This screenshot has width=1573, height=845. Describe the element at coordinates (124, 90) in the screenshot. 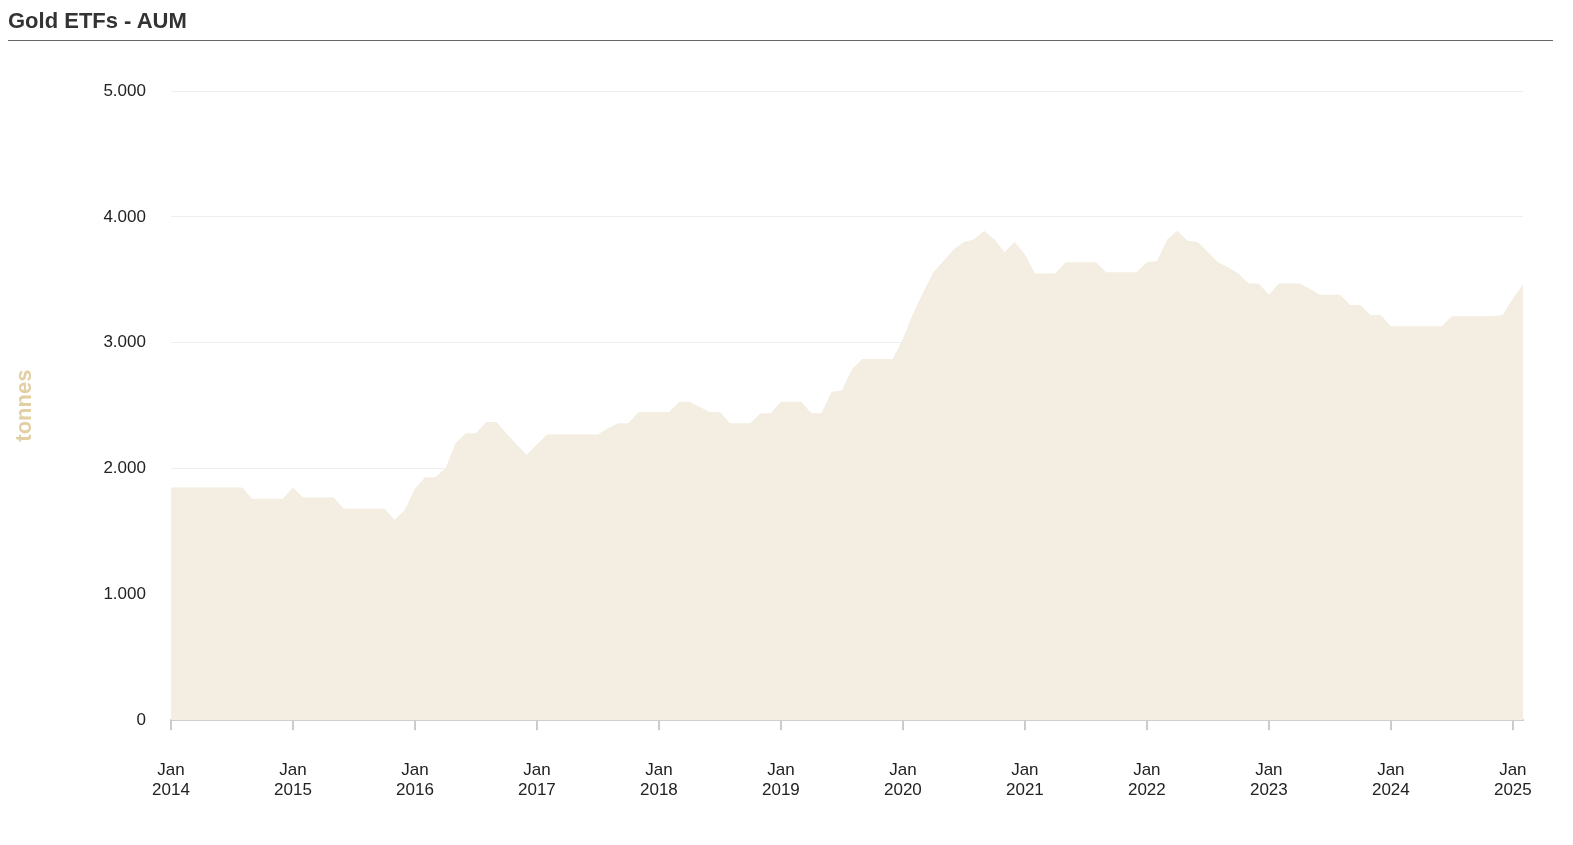

I see `y-tick-label: 5.000` at that location.